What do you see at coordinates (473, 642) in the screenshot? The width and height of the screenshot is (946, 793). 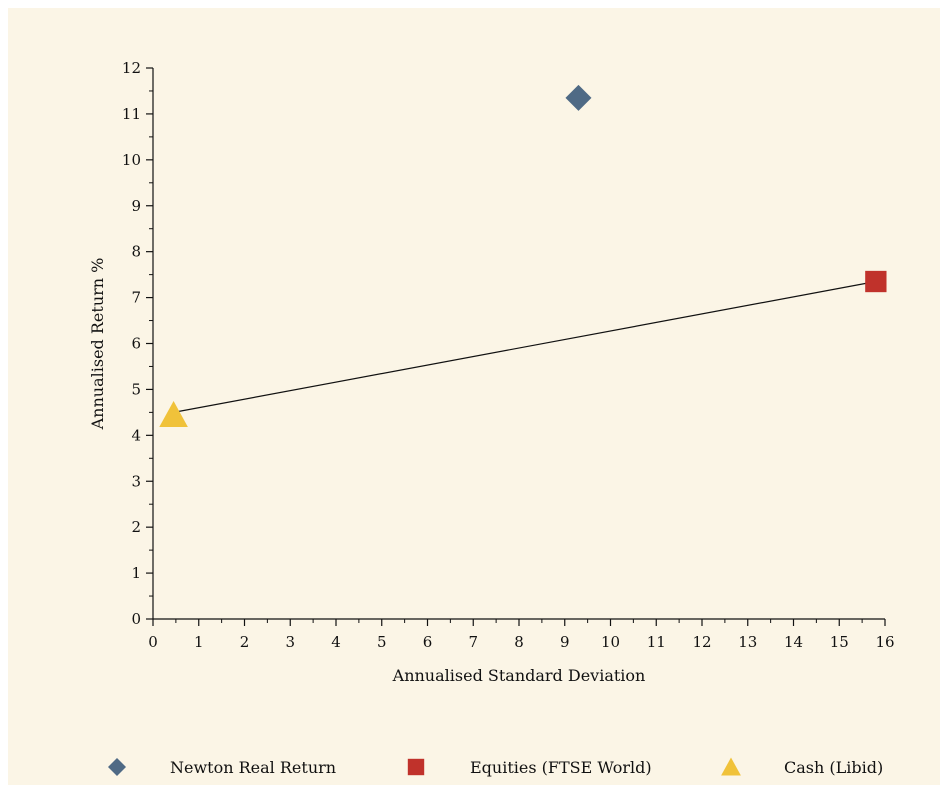 I see `x-tick-label: 7` at bounding box center [473, 642].